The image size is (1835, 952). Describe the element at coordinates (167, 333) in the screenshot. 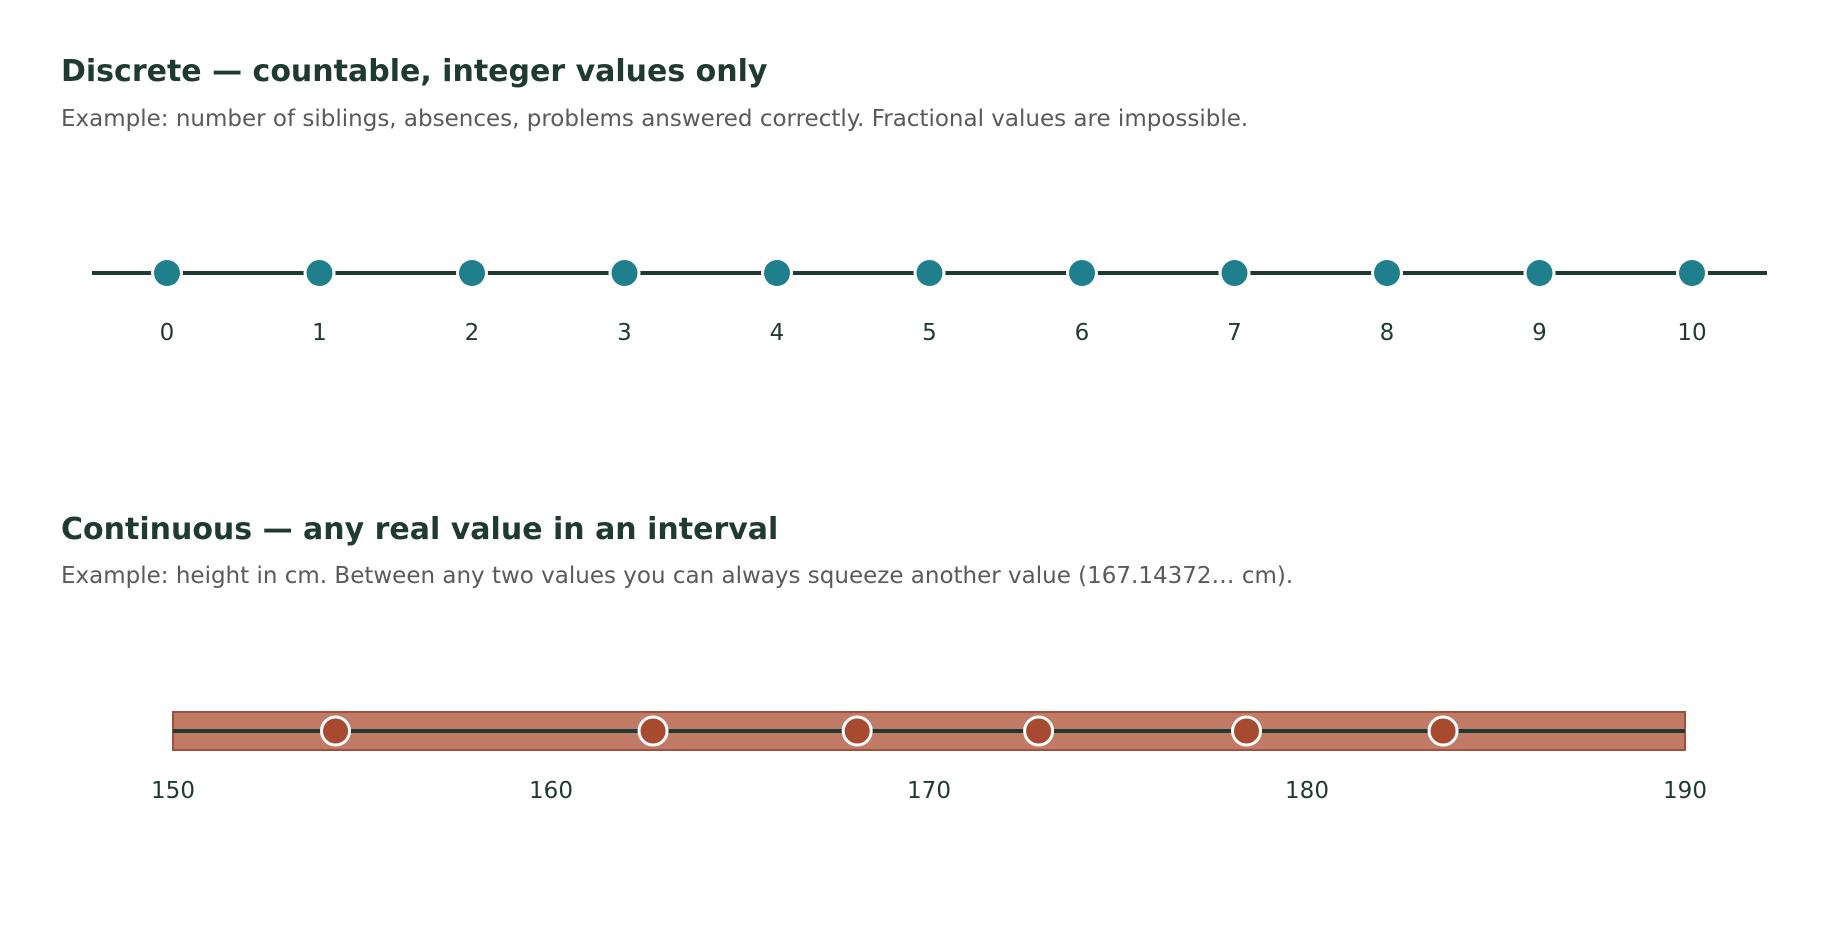

I see `discrete-tick-label: 0` at that location.